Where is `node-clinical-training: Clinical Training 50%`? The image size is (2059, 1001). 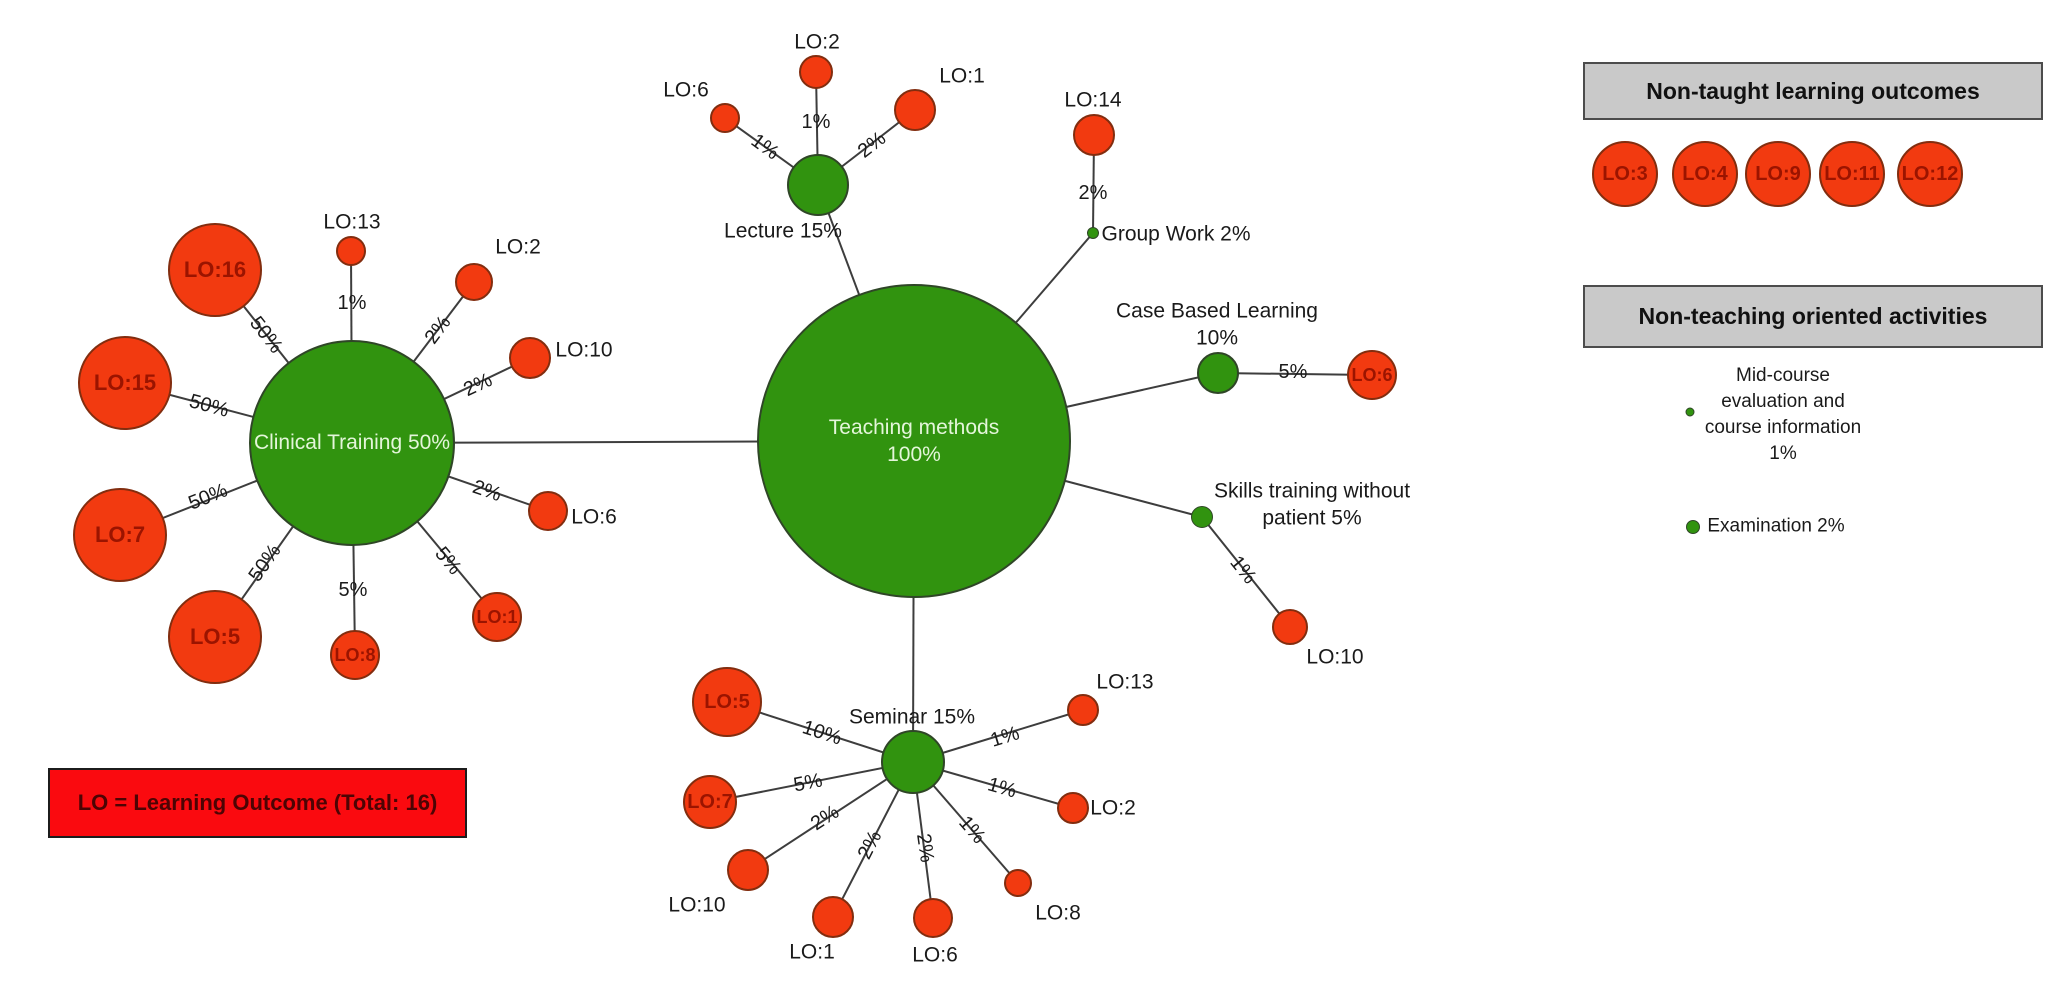 node-clinical-training: Clinical Training 50% is located at coordinates (352, 443).